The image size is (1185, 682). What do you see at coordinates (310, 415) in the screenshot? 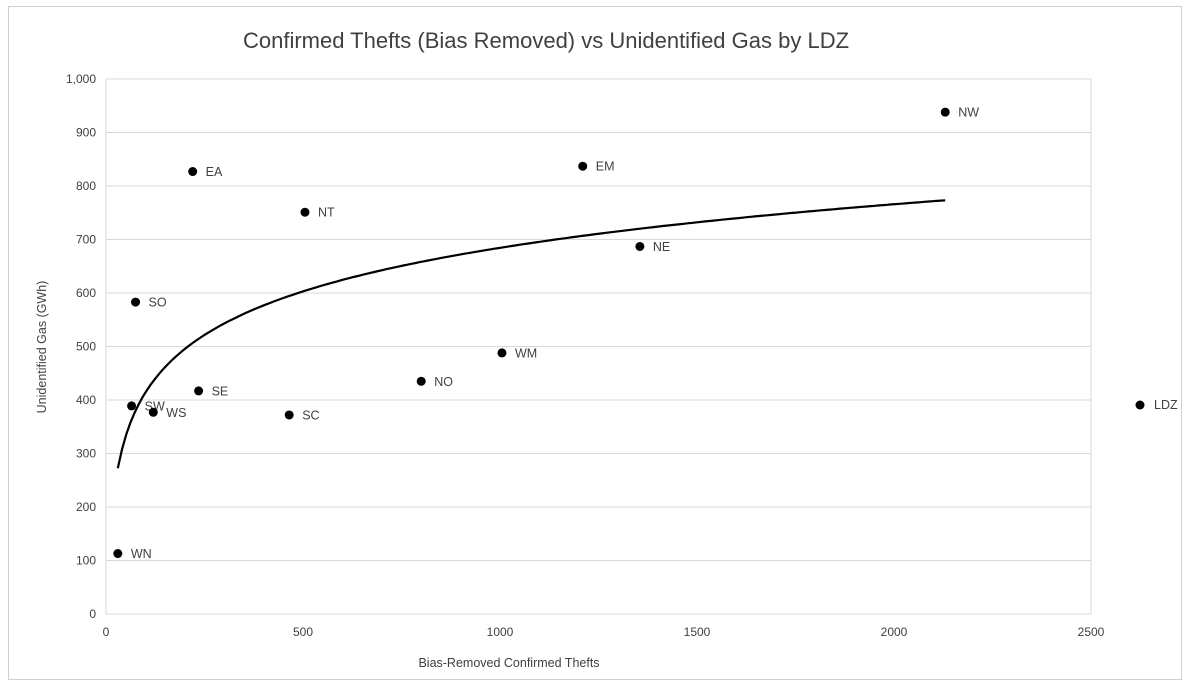
I see `data-label-sc: SC` at bounding box center [310, 415].